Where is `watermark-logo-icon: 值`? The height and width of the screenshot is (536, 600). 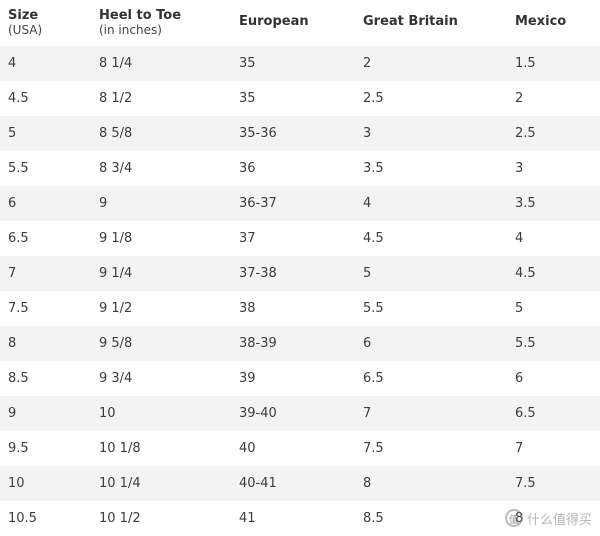
watermark-logo-icon: 值 is located at coordinates (513, 518).